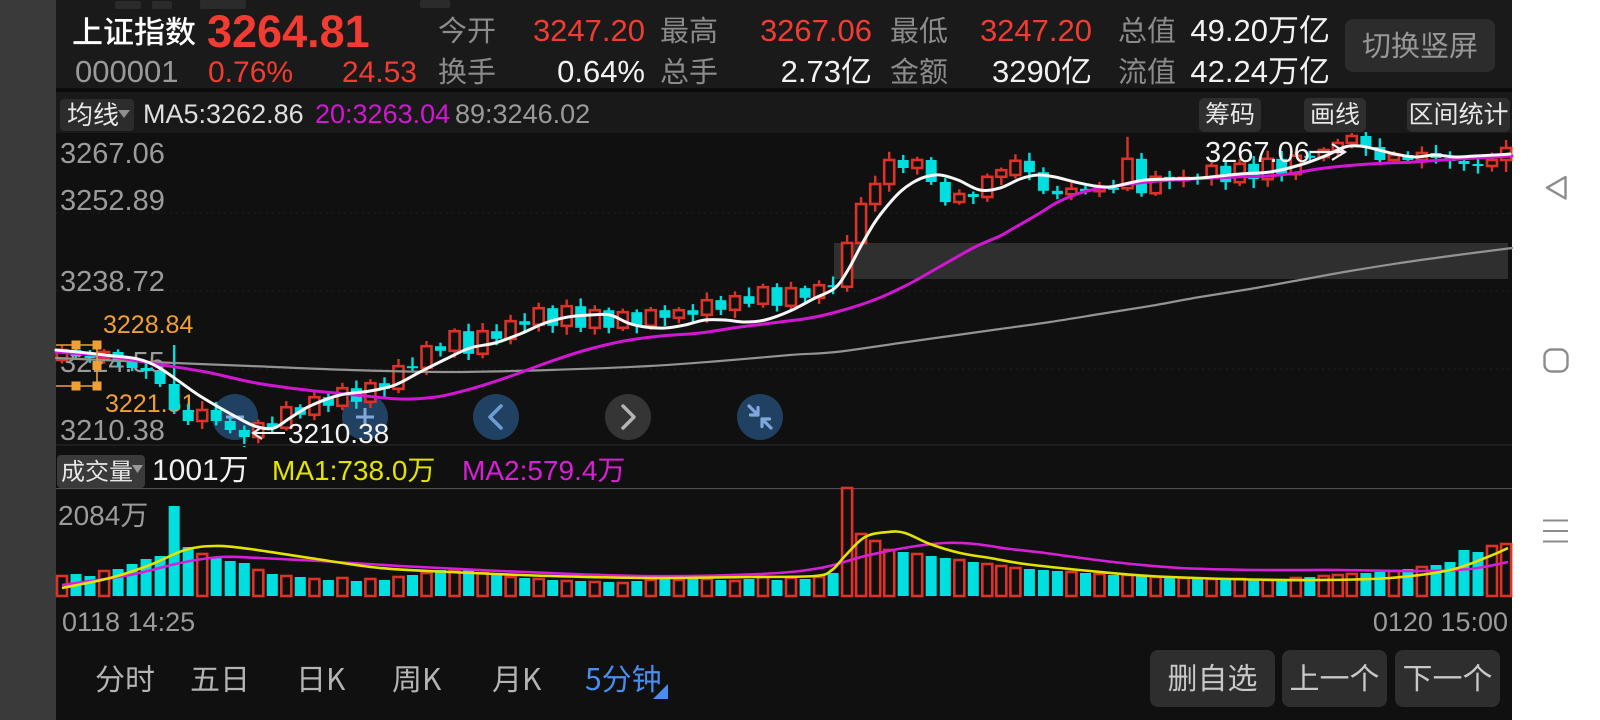 This screenshot has width=1600, height=720. I want to click on svg-text: MA2:579.4, so click(529, 470).